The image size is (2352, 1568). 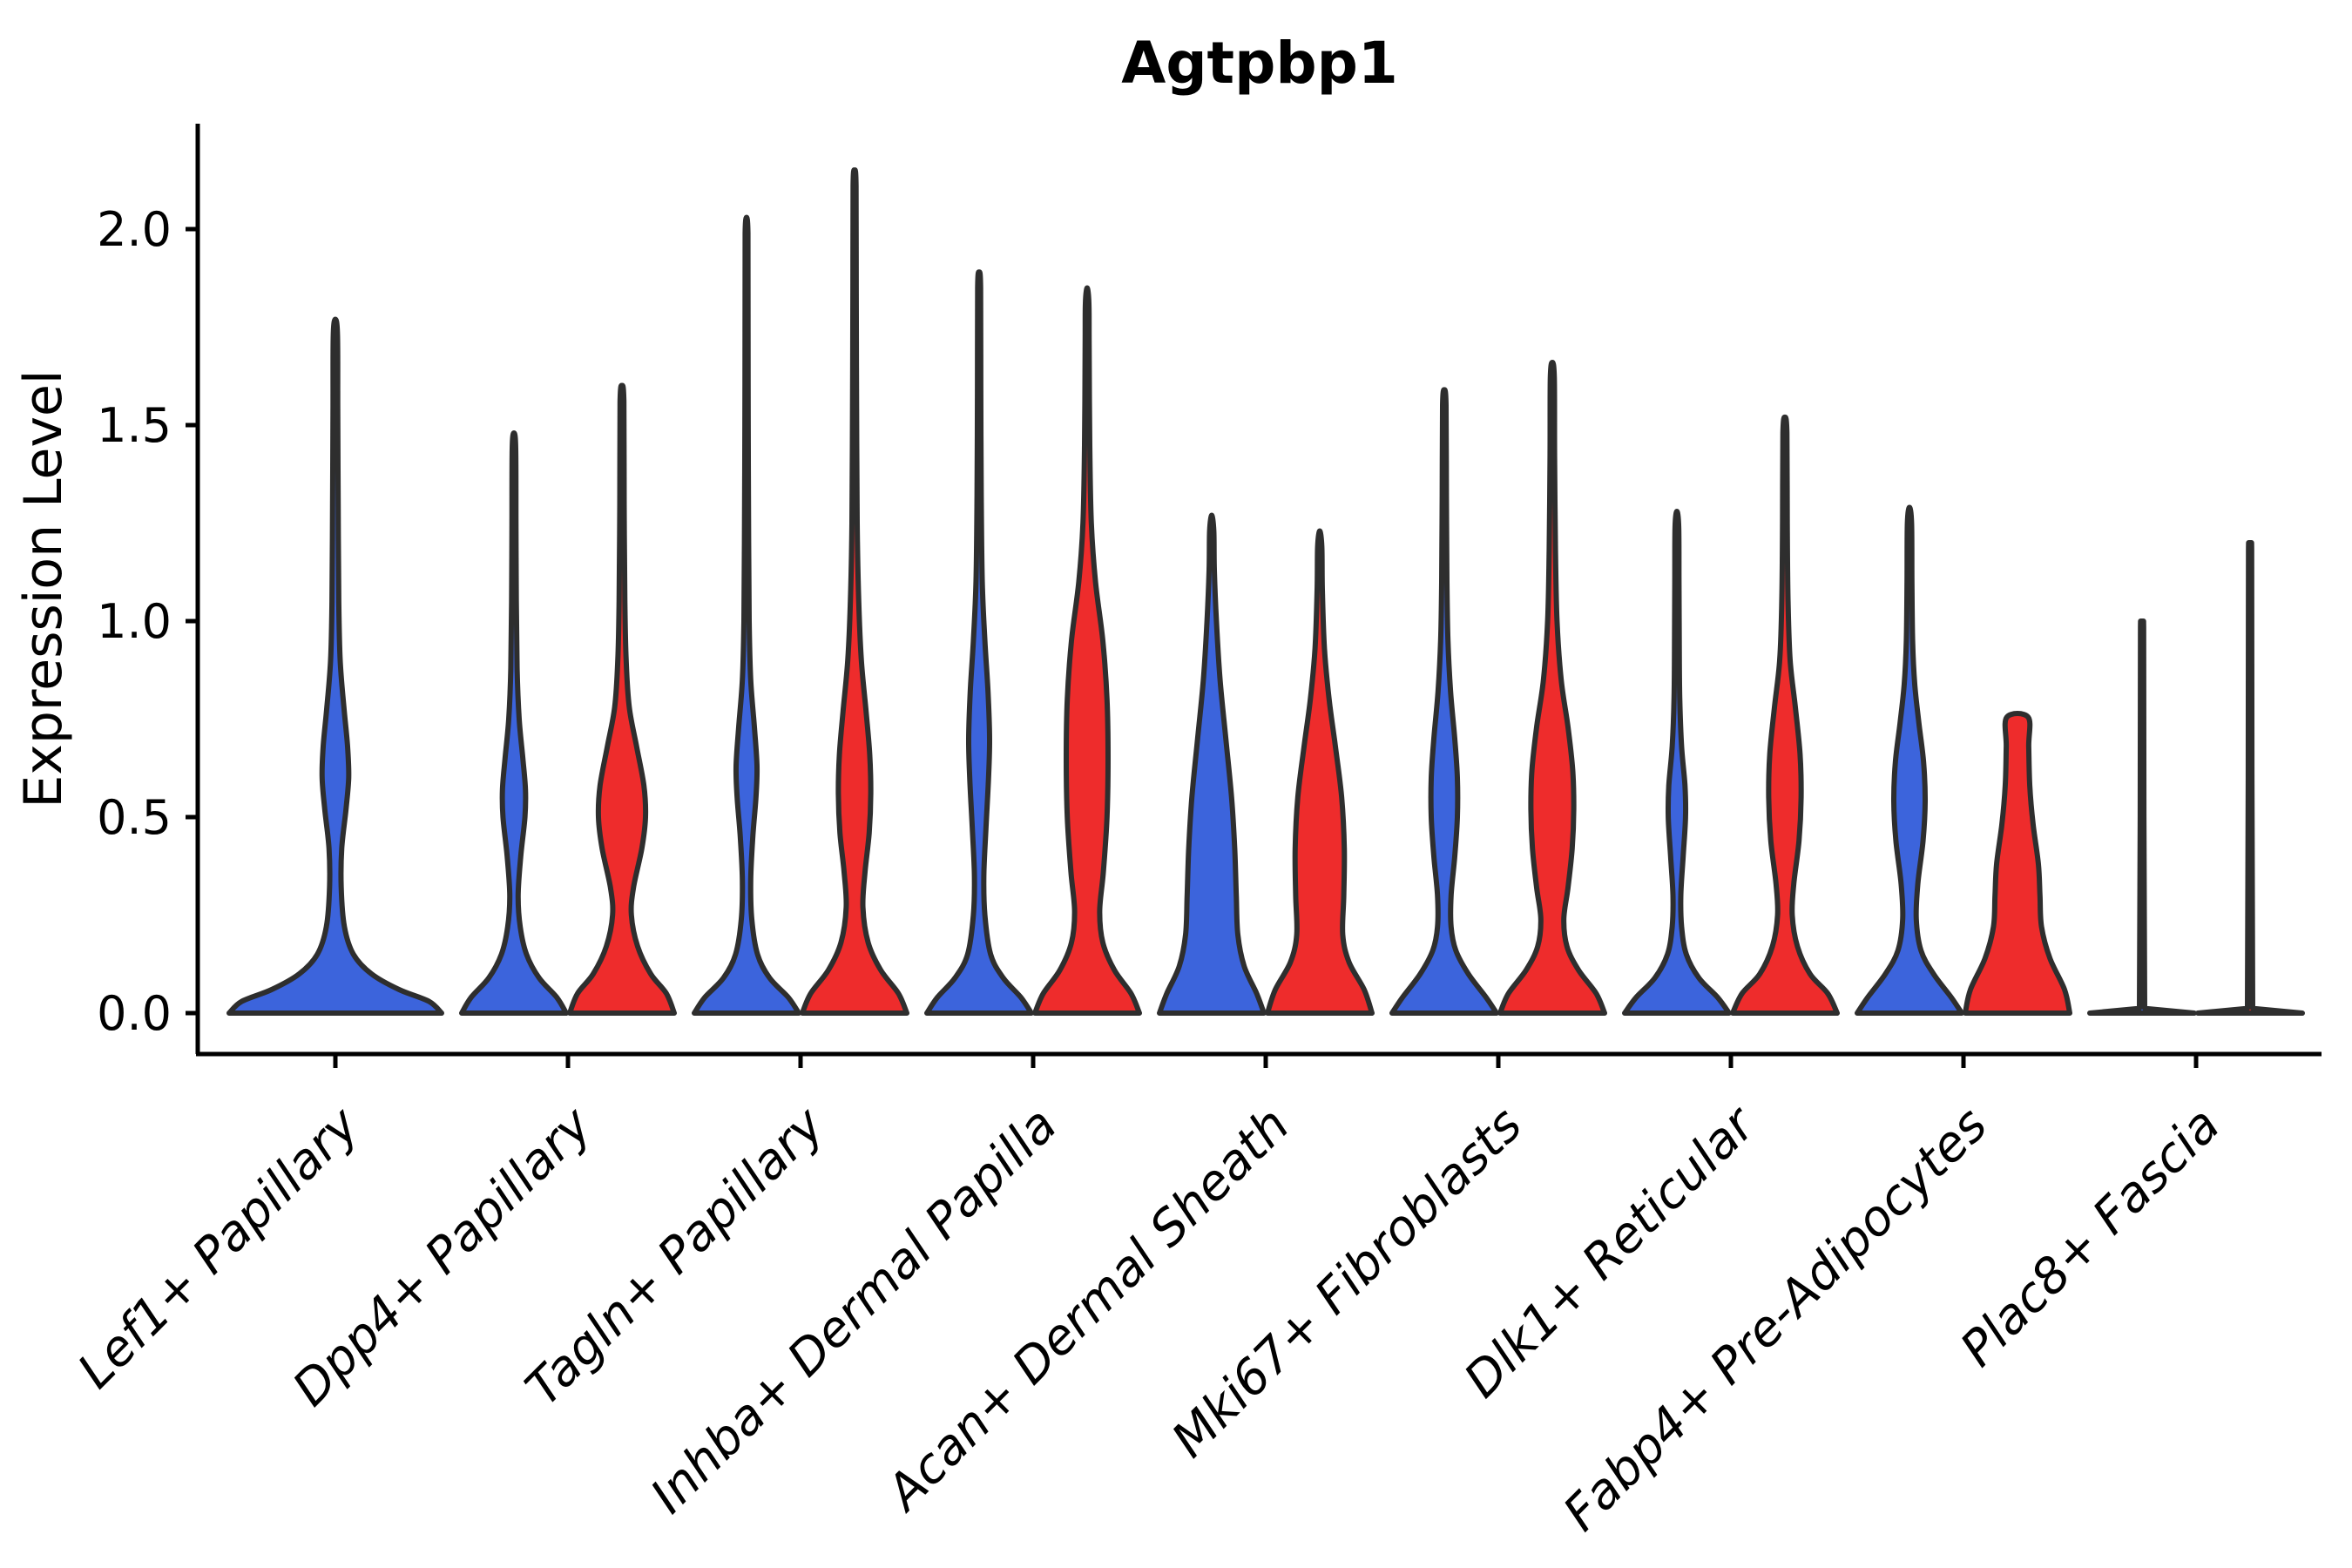 What do you see at coordinates (2142, 817) in the screenshot?
I see `violin-blue-plac8-fascia` at bounding box center [2142, 817].